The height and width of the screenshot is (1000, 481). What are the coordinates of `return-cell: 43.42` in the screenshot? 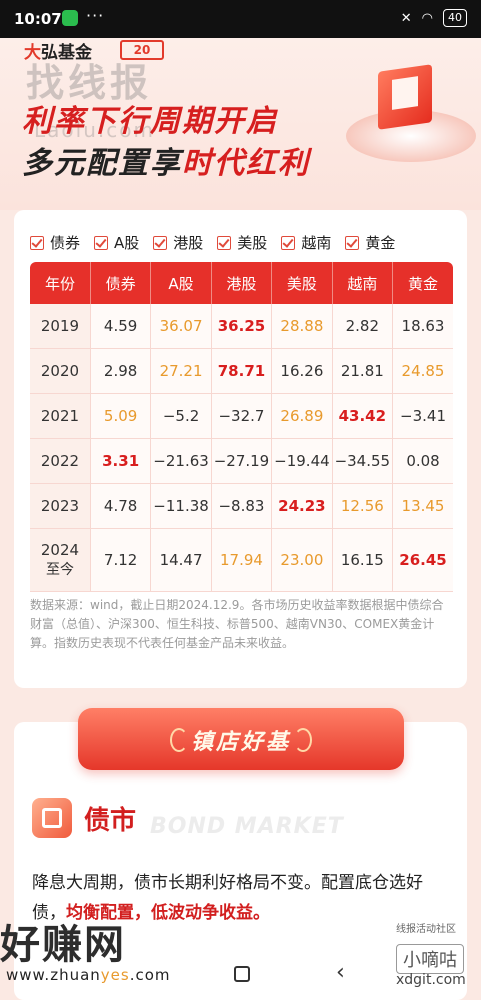 It's located at (363, 416).